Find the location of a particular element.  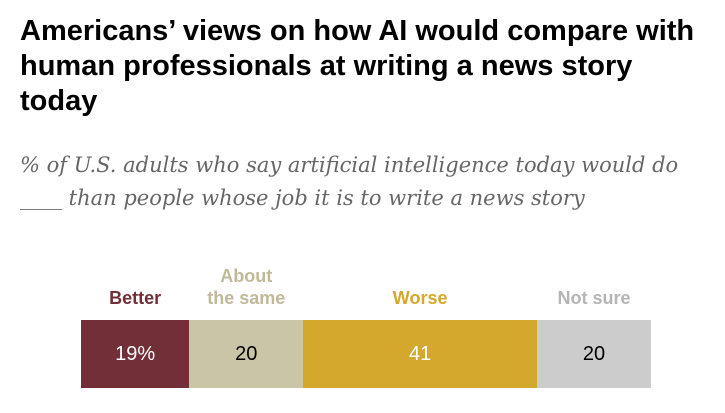

bar-value-label: 41 is located at coordinates (420, 353).